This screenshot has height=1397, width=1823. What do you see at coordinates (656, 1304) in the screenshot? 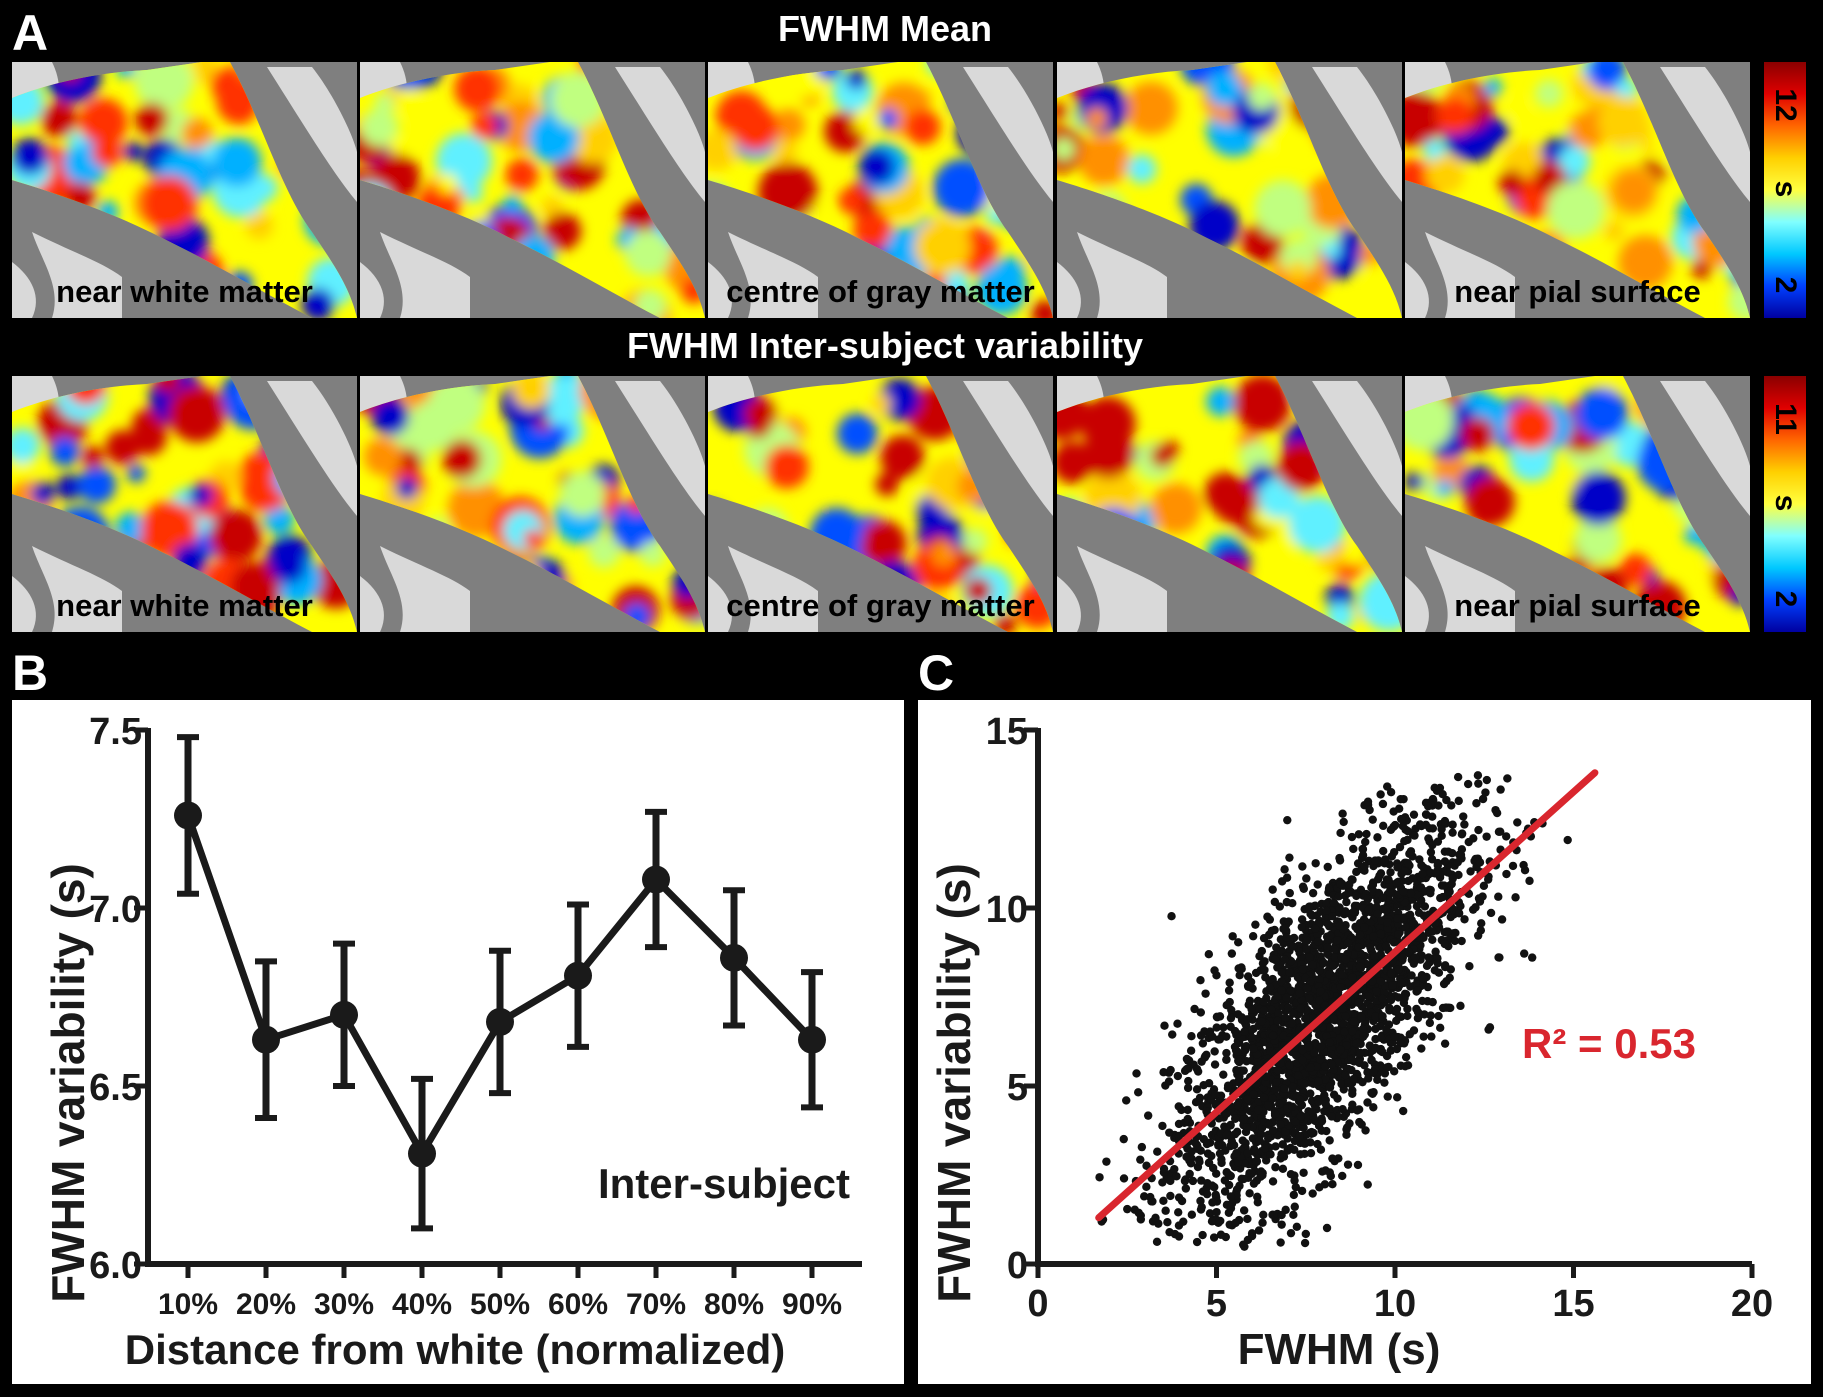
I see `line-chart-xtick-label: 70%` at bounding box center [656, 1304].